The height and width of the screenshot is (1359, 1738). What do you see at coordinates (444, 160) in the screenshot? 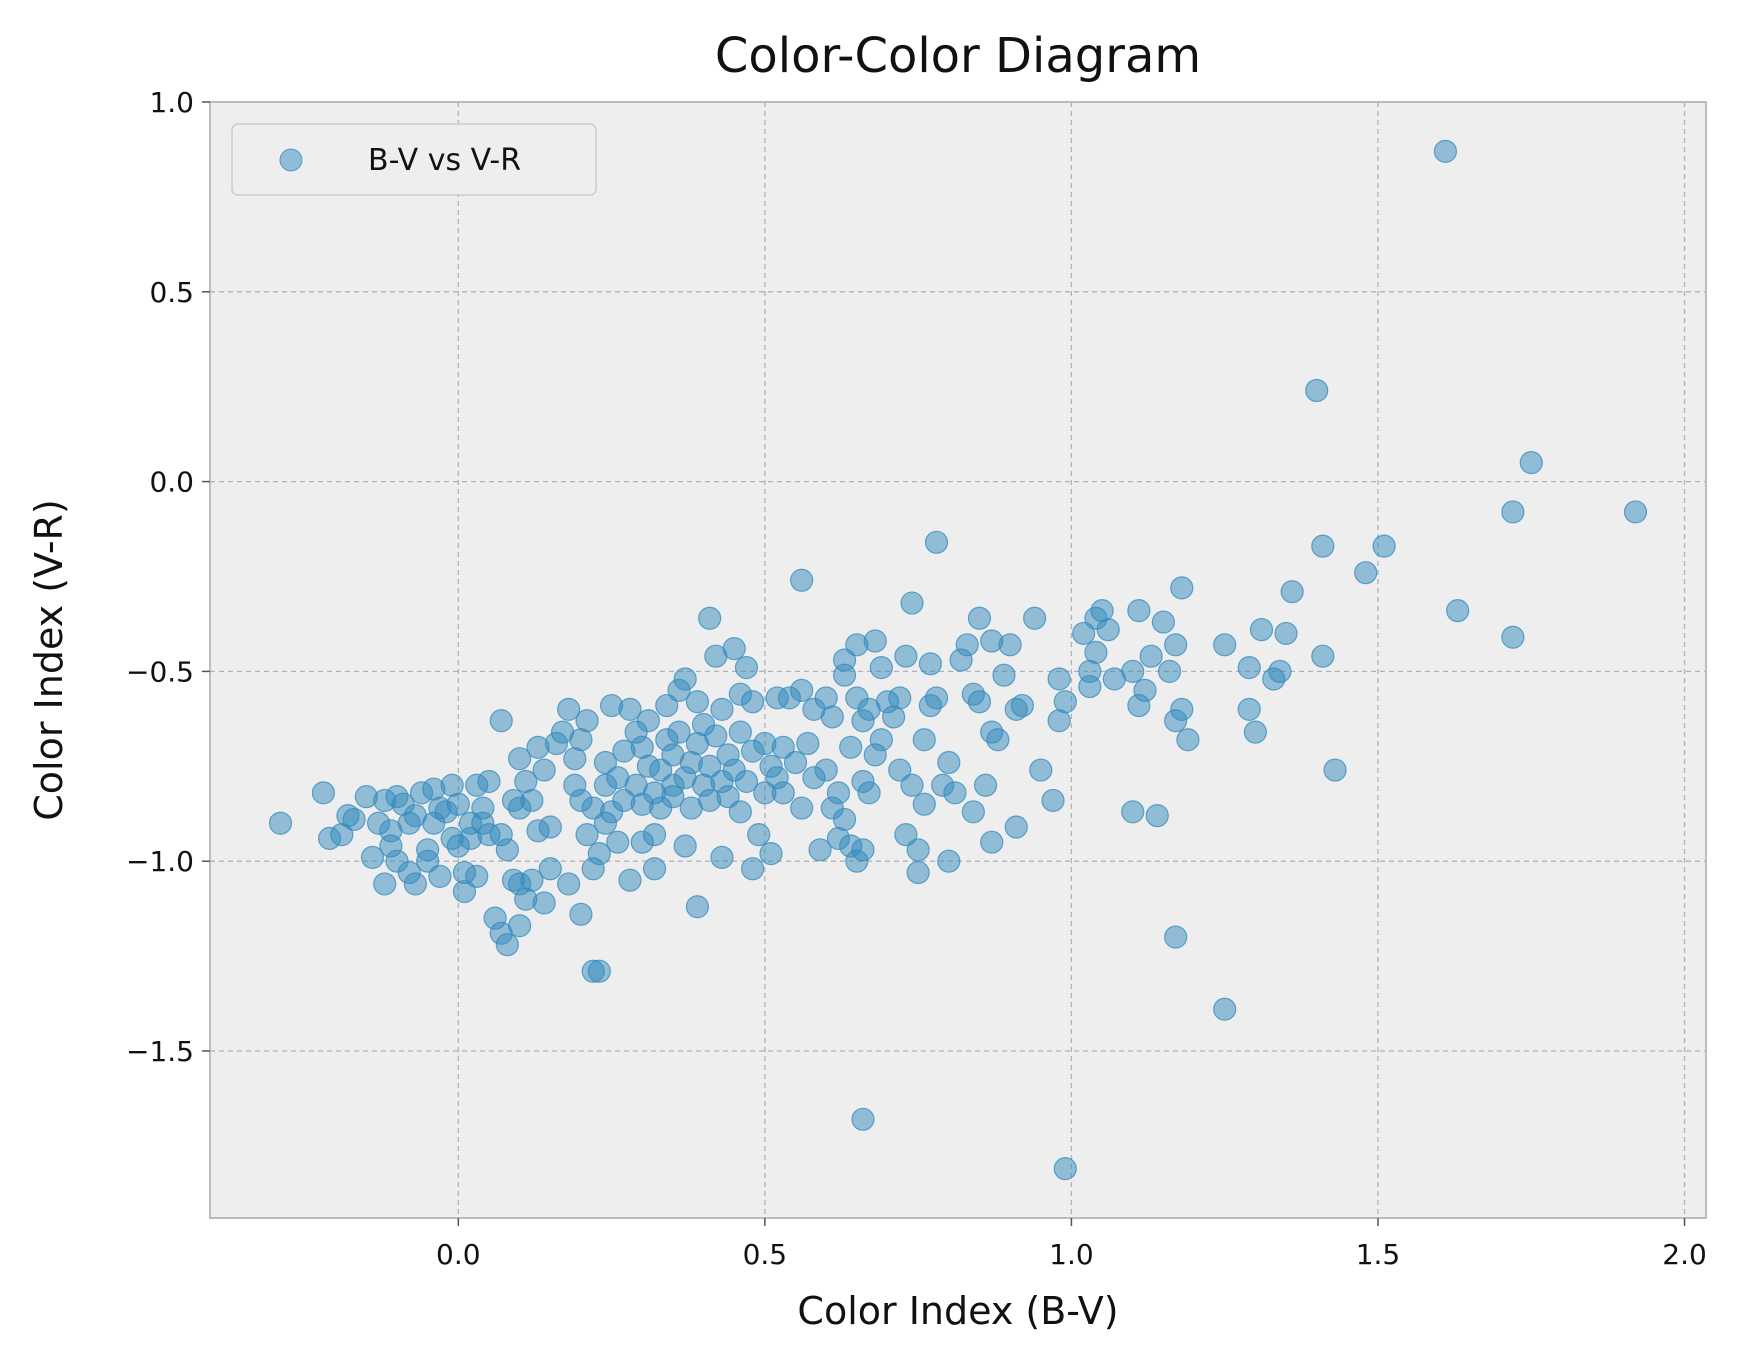
I see `legend-label: B-V vs V-R` at bounding box center [444, 160].